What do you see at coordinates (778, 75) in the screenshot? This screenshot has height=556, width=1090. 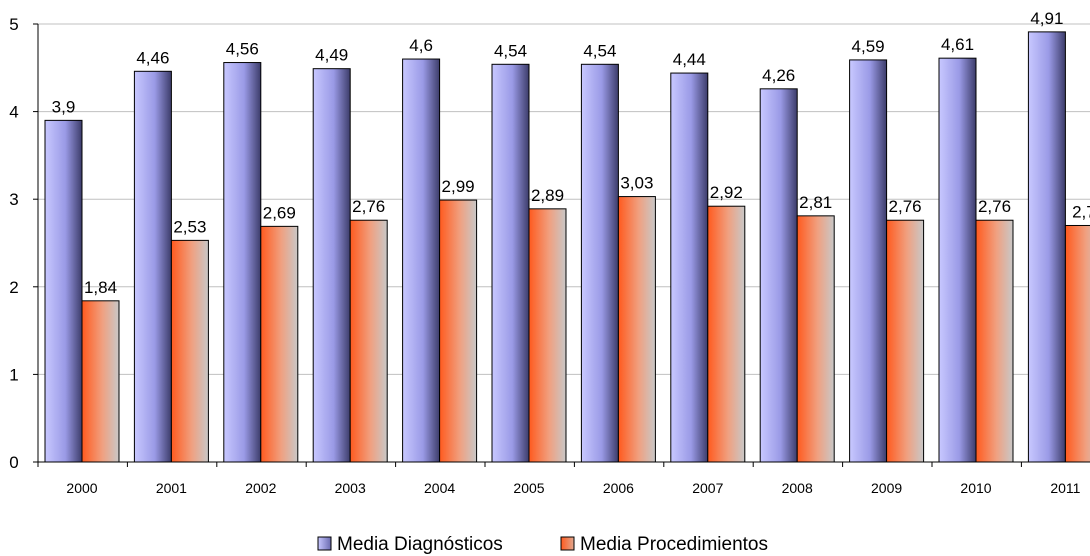 I see `data-label: 4,26` at bounding box center [778, 75].